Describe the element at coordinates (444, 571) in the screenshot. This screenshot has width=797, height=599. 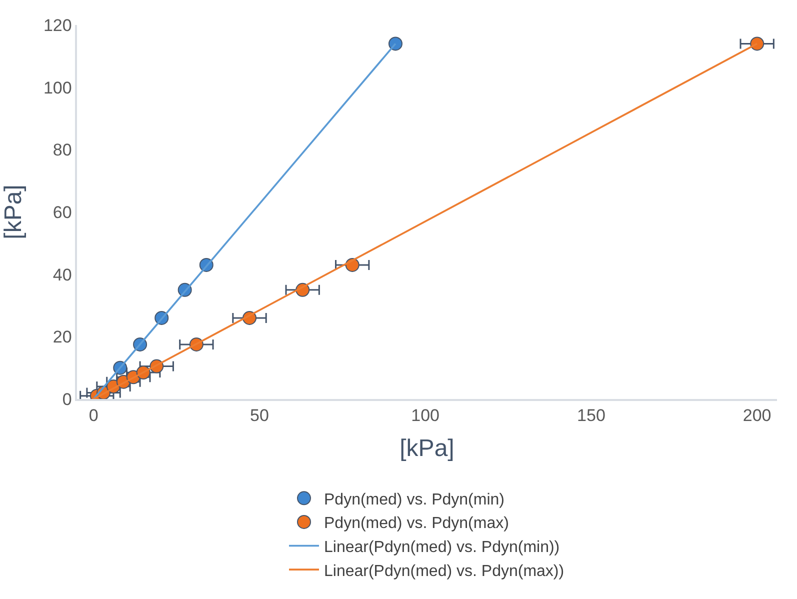
I see `legend-label: Linear(Pdyn(med) vs. Pdyn(max))` at that location.